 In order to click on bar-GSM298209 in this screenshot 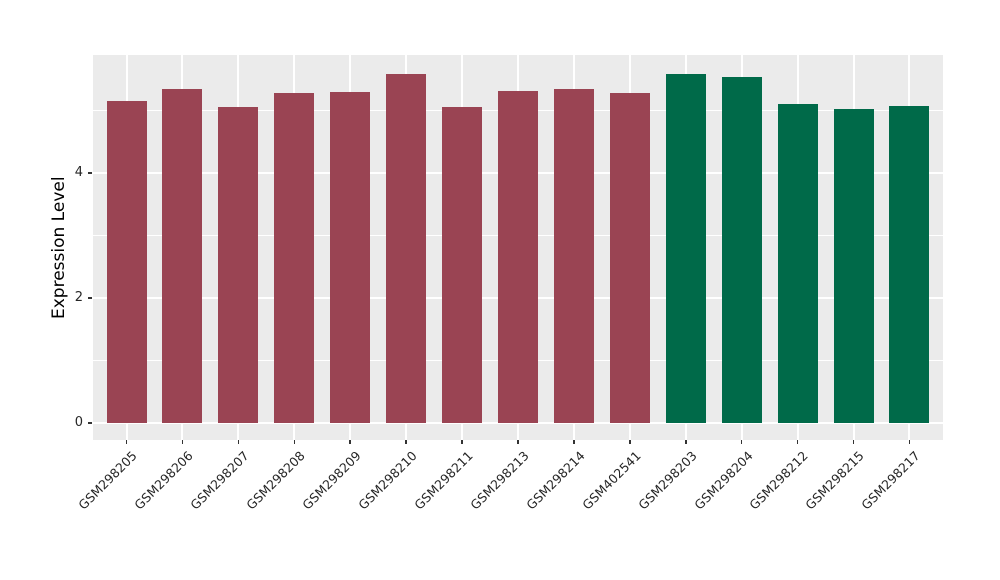, I will do `click(350, 257)`.